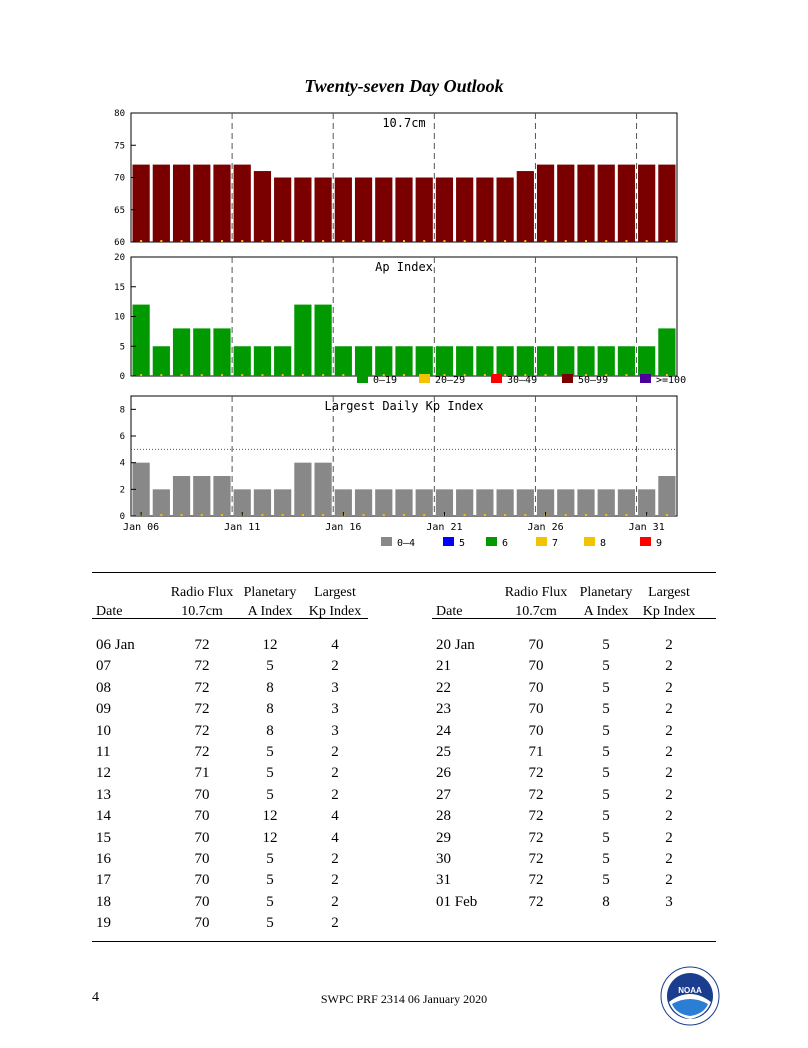 Image resolution: width=808 pixels, height=1048 pixels. I want to click on table-cell-right-date: 24, so click(443, 730).